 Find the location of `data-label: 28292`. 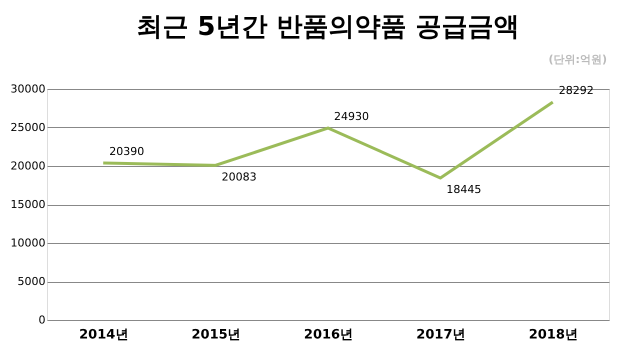

data-label: 28292 is located at coordinates (576, 91).